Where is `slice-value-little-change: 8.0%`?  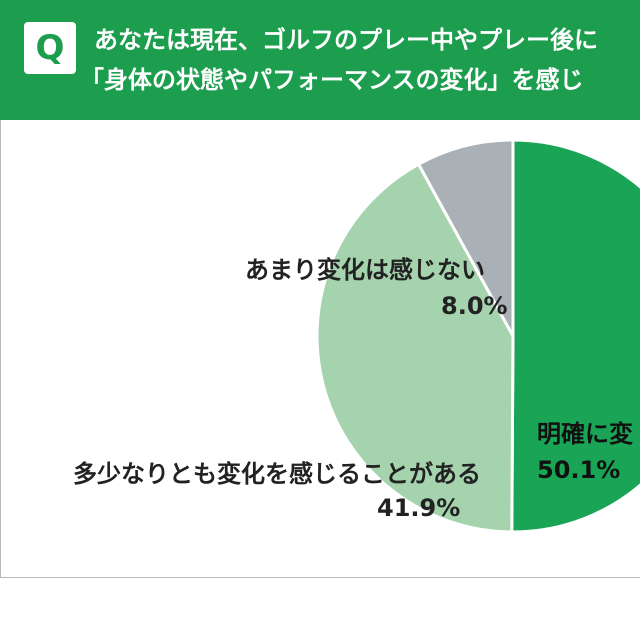
slice-value-little-change: 8.0% is located at coordinates (474, 306).